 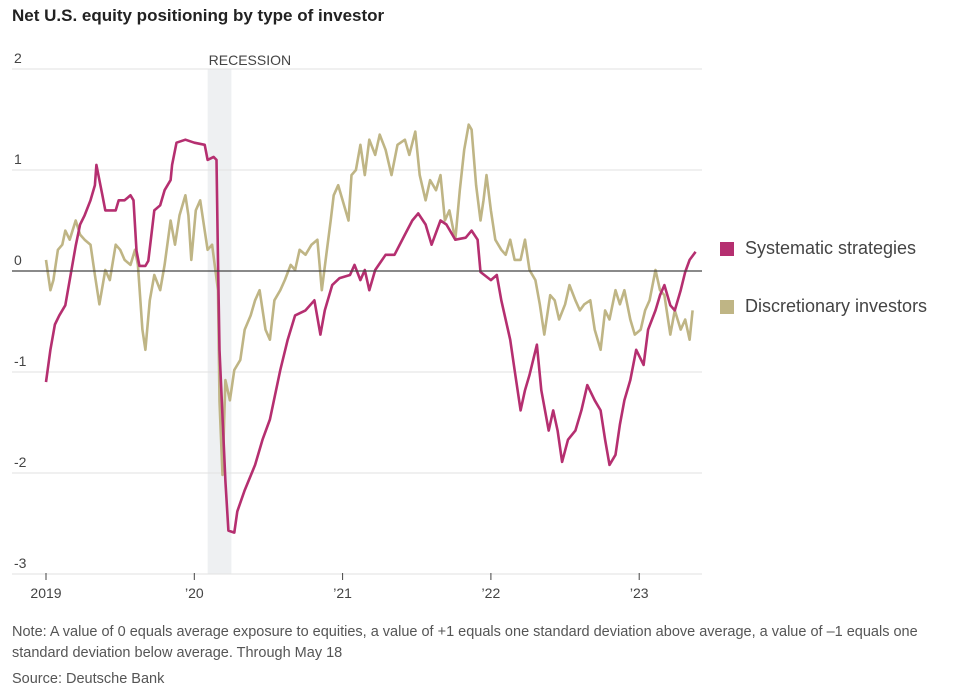 I want to click on chart-source: Source: Deutsche Bank, so click(x=88, y=679).